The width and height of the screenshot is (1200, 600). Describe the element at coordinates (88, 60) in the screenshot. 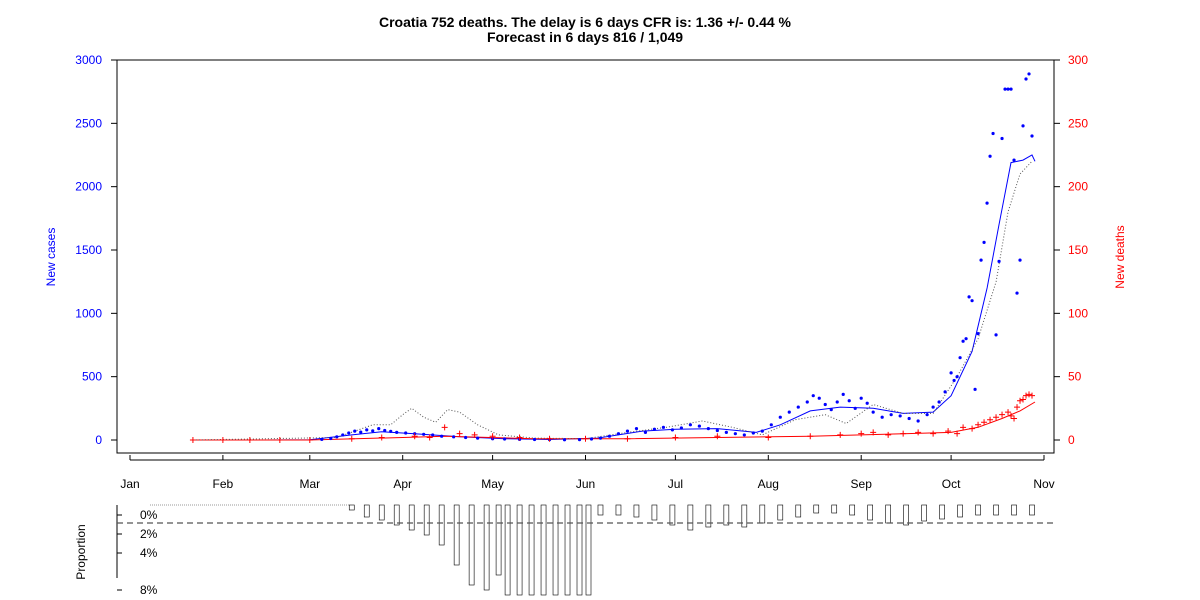

I see `y-left-tick-label: 3000` at that location.